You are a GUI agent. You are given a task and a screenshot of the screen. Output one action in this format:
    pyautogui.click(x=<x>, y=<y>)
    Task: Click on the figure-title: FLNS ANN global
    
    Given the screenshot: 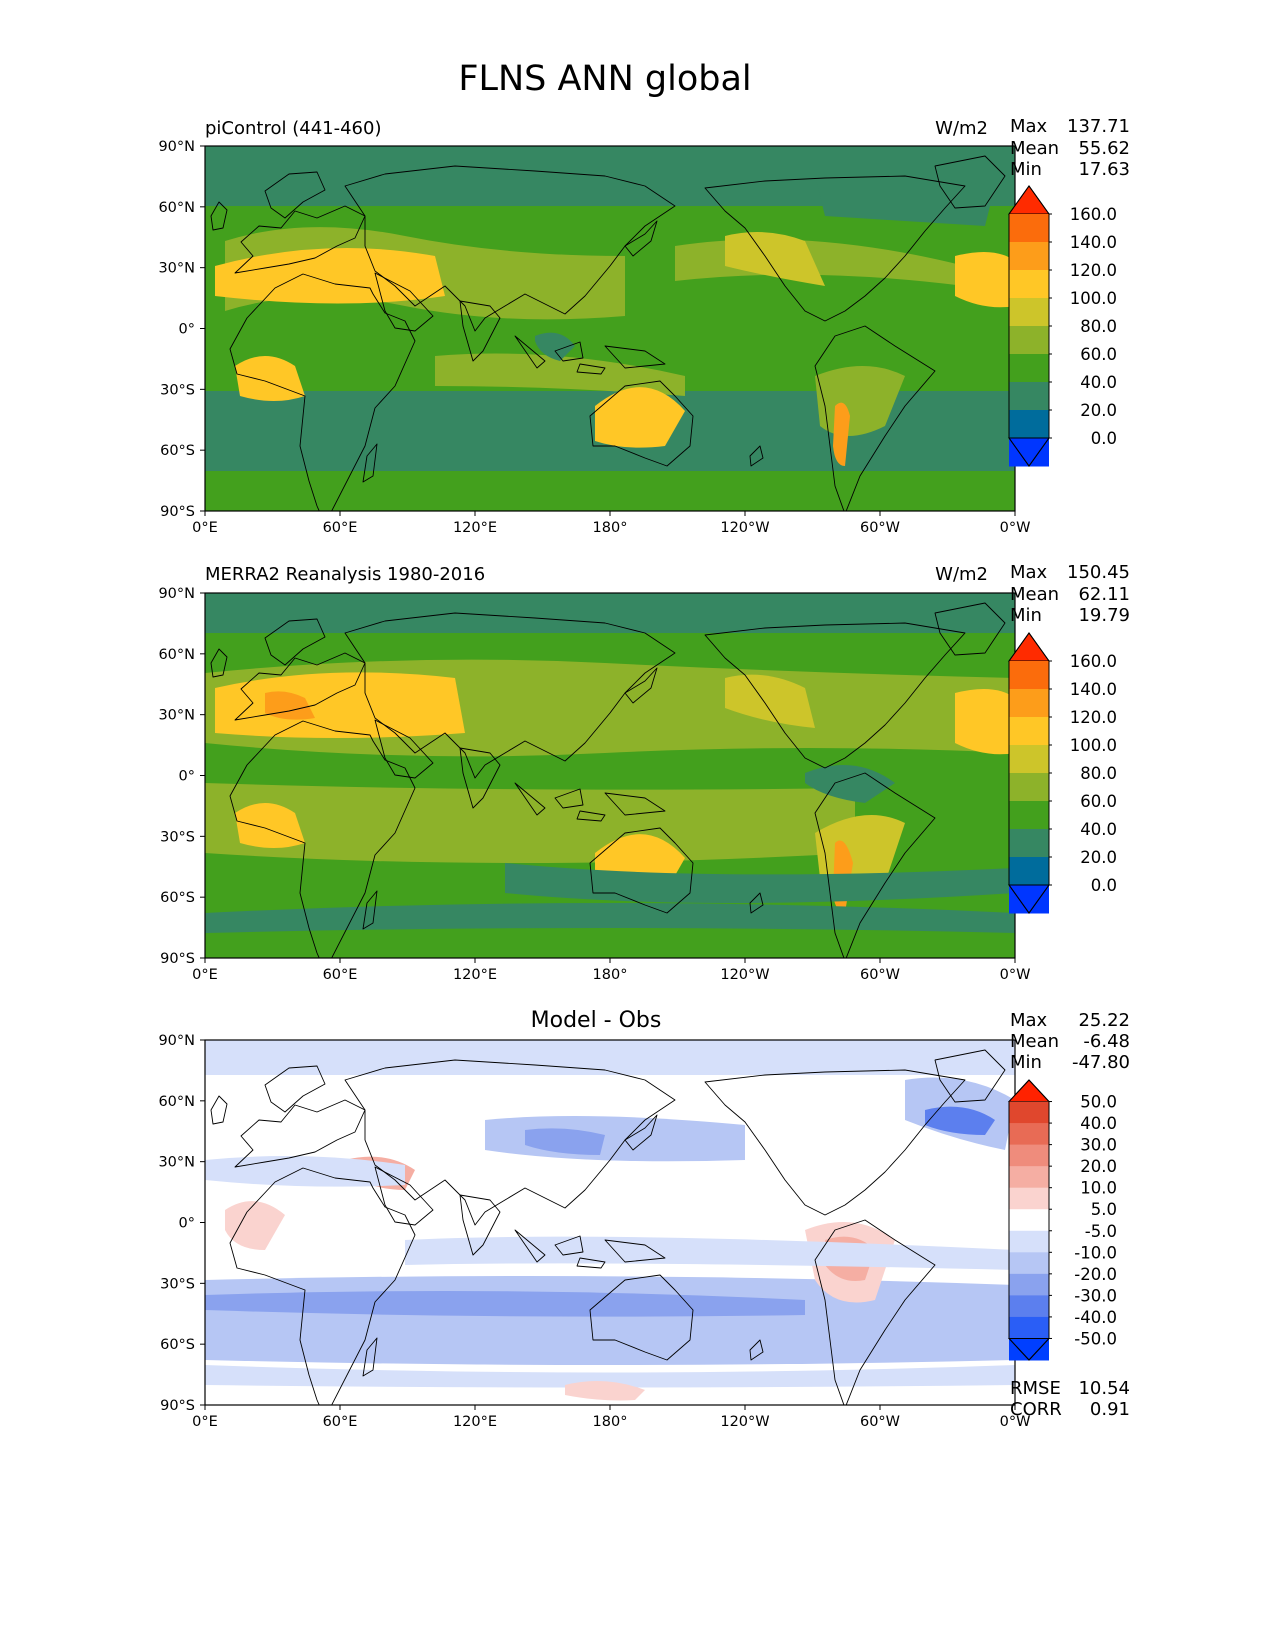 What is the action you would take?
    pyautogui.click(x=604, y=79)
    